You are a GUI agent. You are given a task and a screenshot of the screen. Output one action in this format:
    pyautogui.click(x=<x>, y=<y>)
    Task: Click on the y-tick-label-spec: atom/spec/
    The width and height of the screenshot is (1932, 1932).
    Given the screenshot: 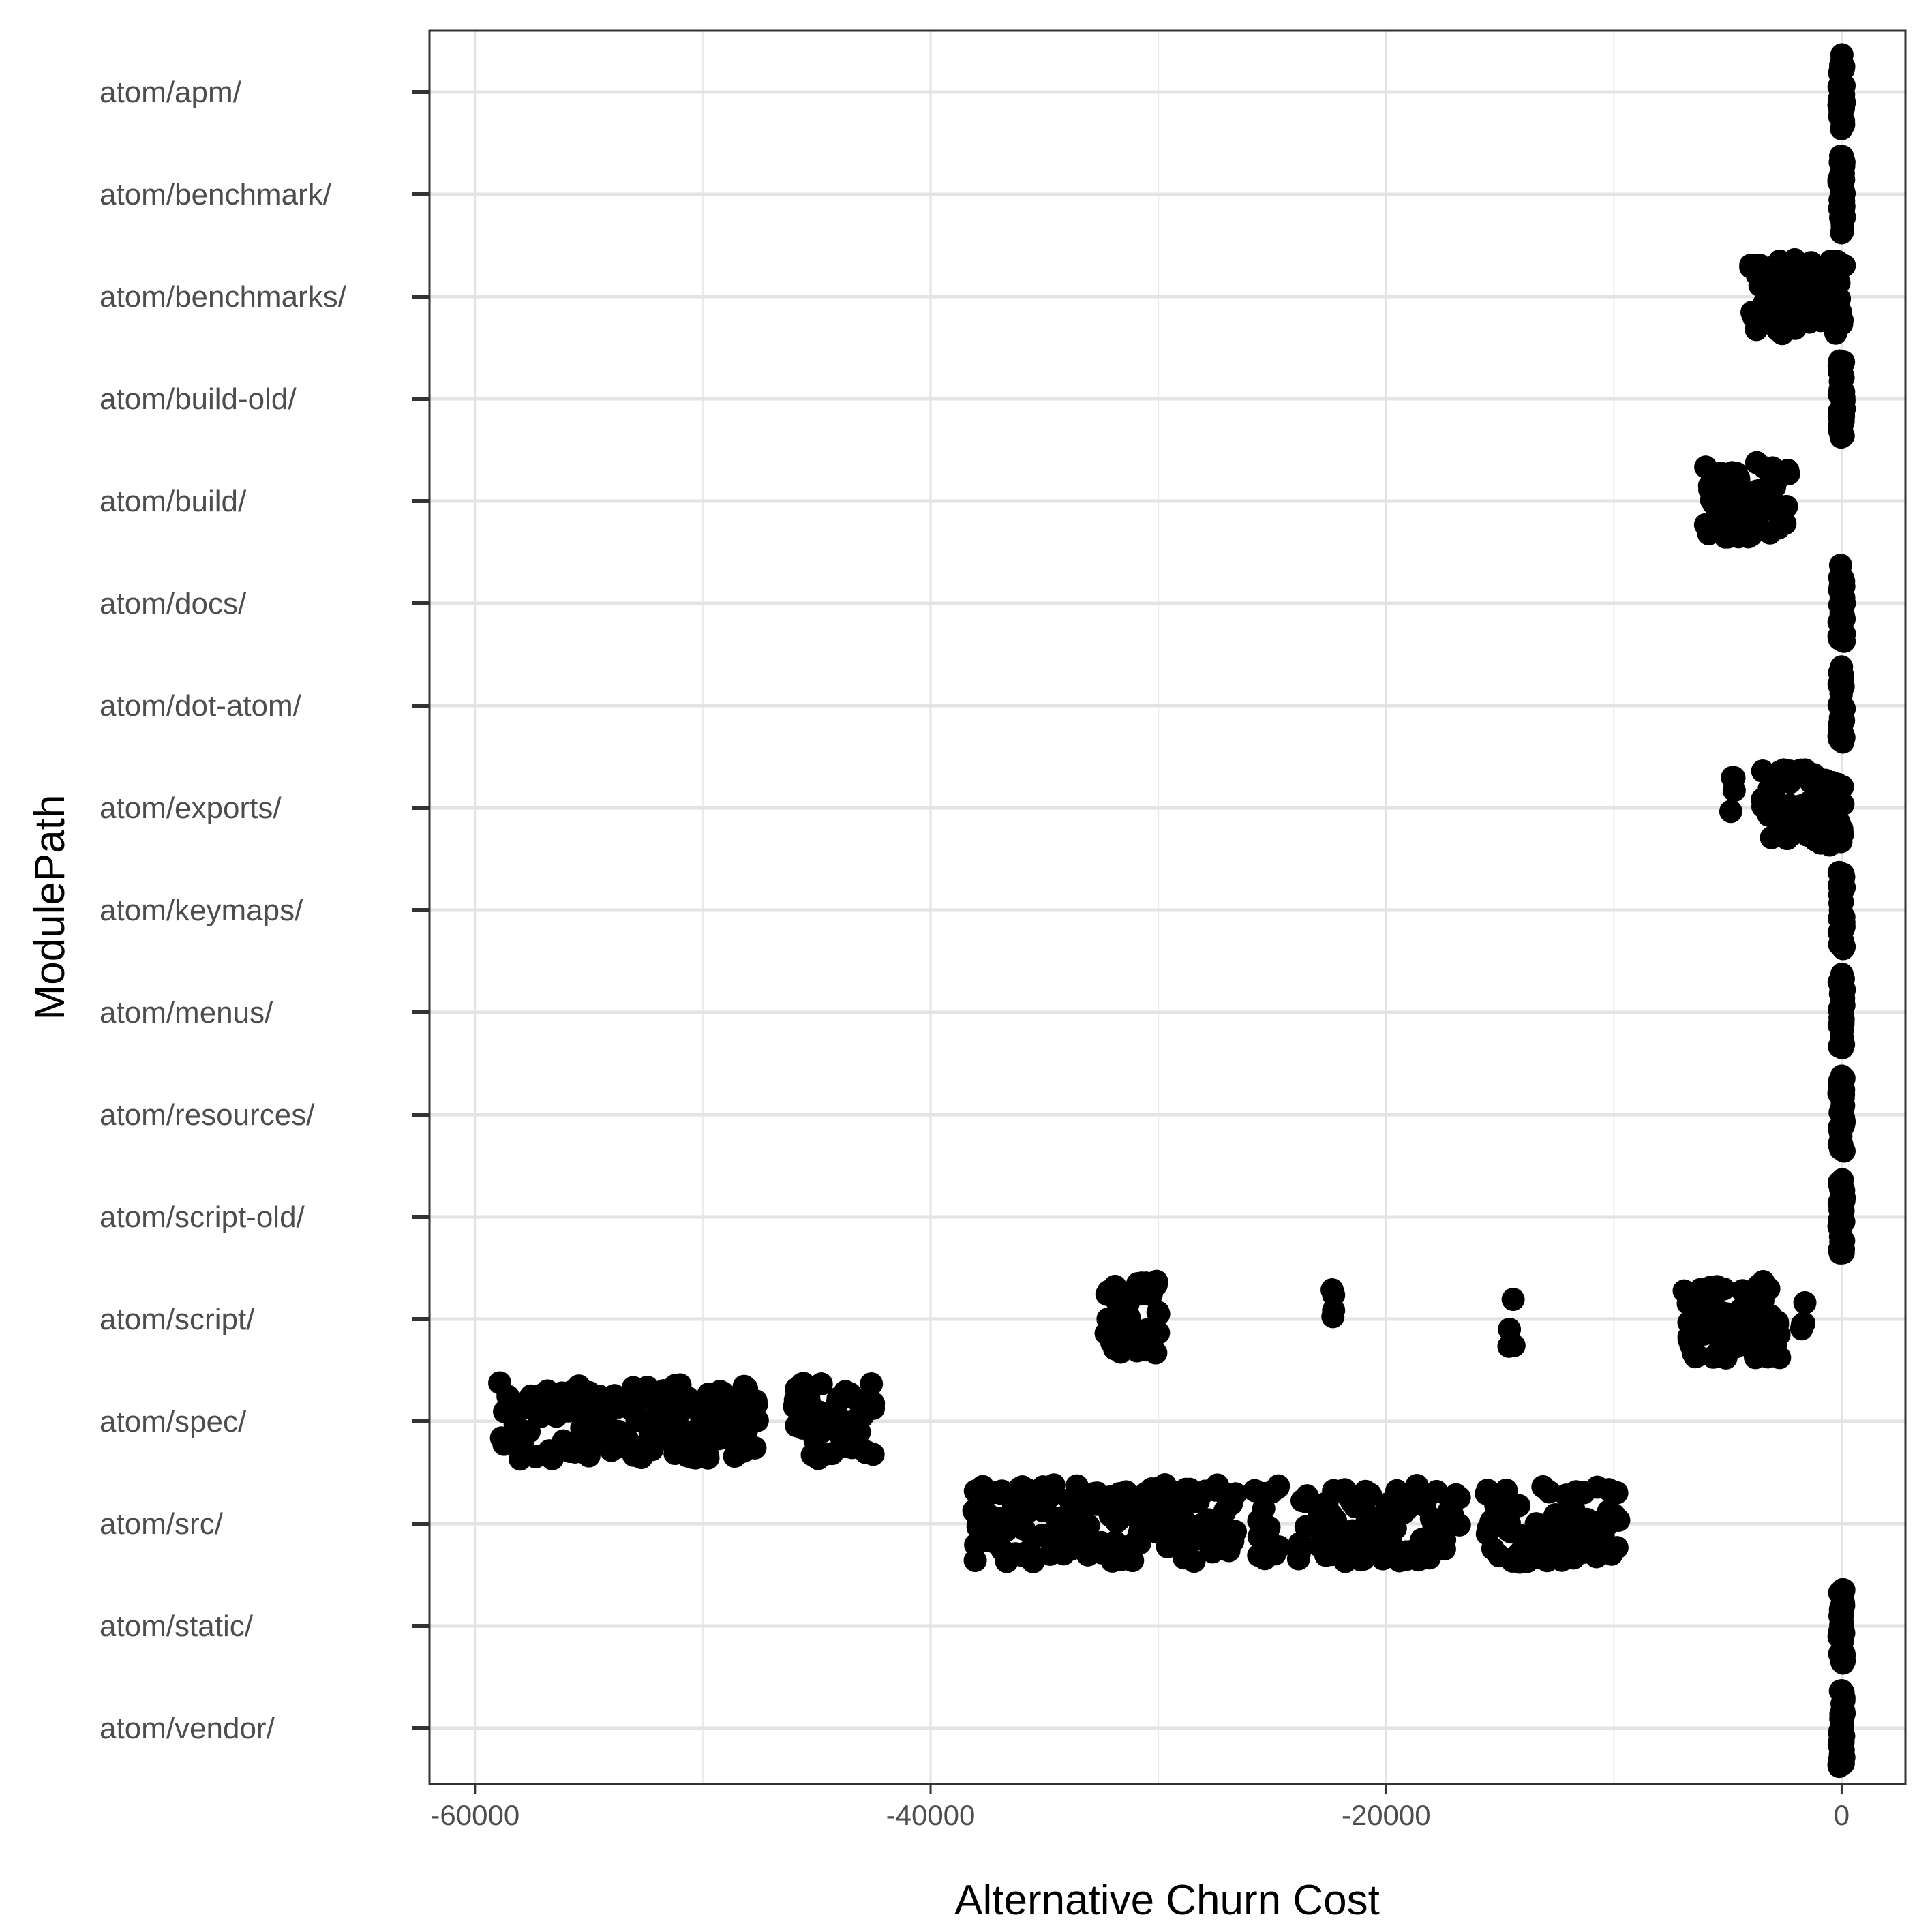 What is the action you would take?
    pyautogui.click(x=173, y=1422)
    